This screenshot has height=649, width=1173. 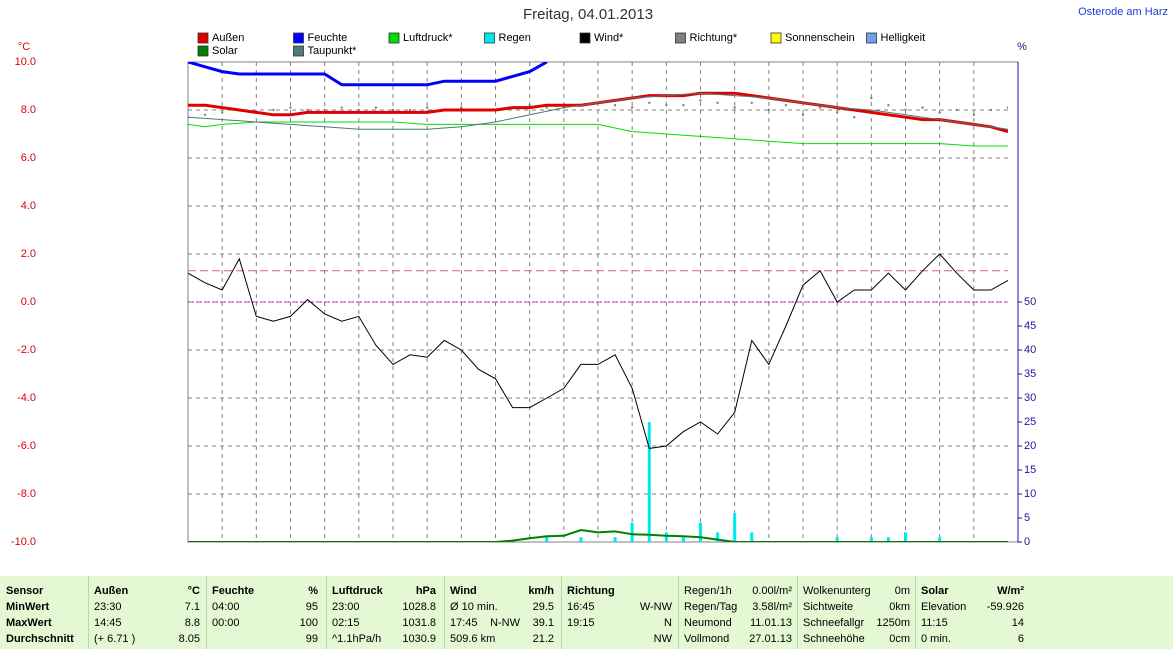 What do you see at coordinates (311, 639) in the screenshot?
I see `table-cell: 99` at bounding box center [311, 639].